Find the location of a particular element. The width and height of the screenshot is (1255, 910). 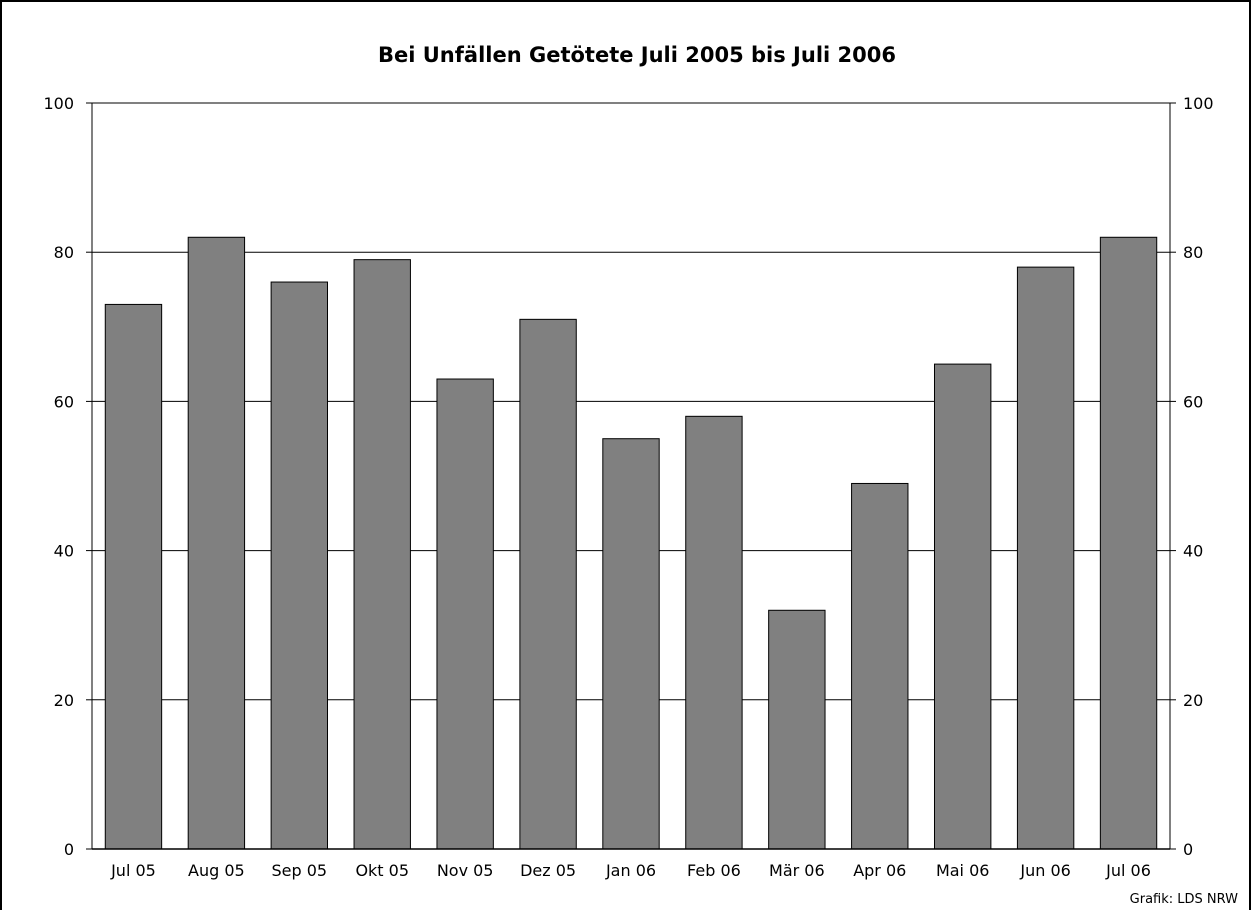

y-tick-label-left: 80 is located at coordinates (64, 252).